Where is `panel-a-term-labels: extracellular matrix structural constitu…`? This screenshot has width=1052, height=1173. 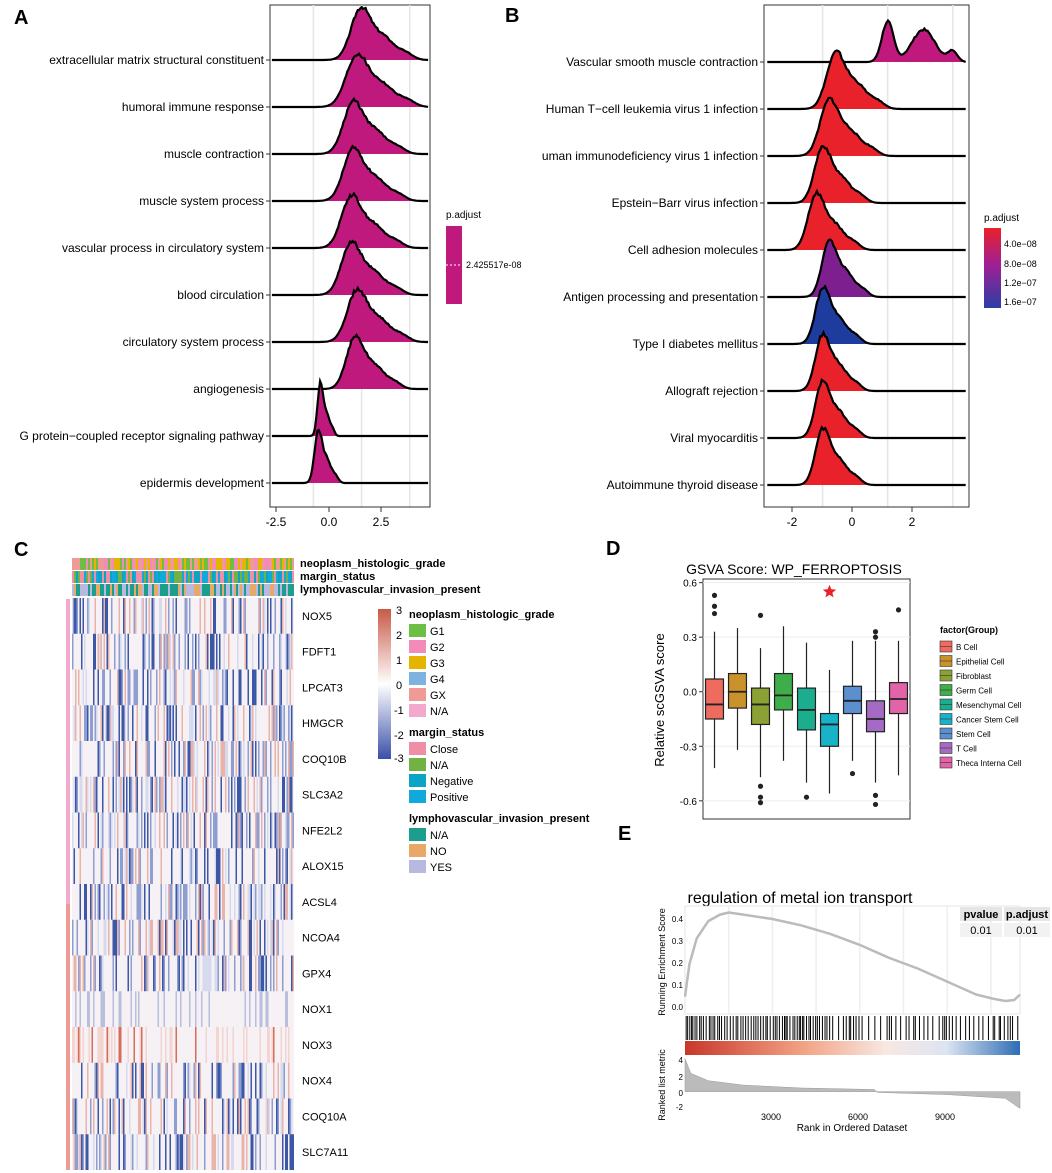 panel-a-term-labels: extracellular matrix structural constitu… is located at coordinates (145, 271).